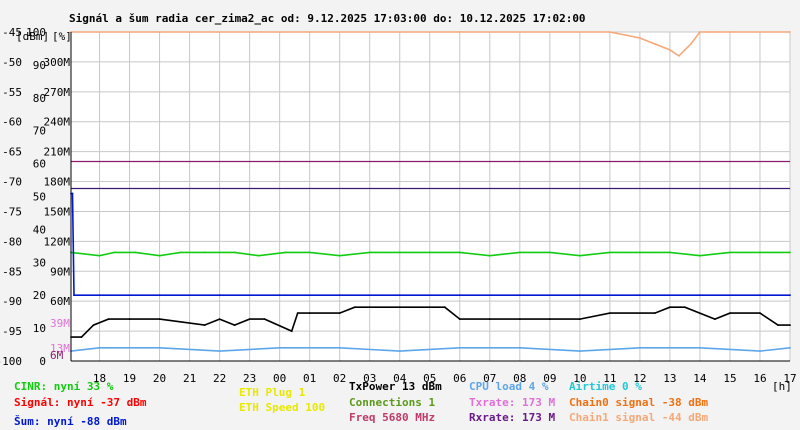 This screenshot has height=430, width=800. Describe the element at coordinates (669, 378) in the screenshot. I see `x-tick-label: 13` at that location.